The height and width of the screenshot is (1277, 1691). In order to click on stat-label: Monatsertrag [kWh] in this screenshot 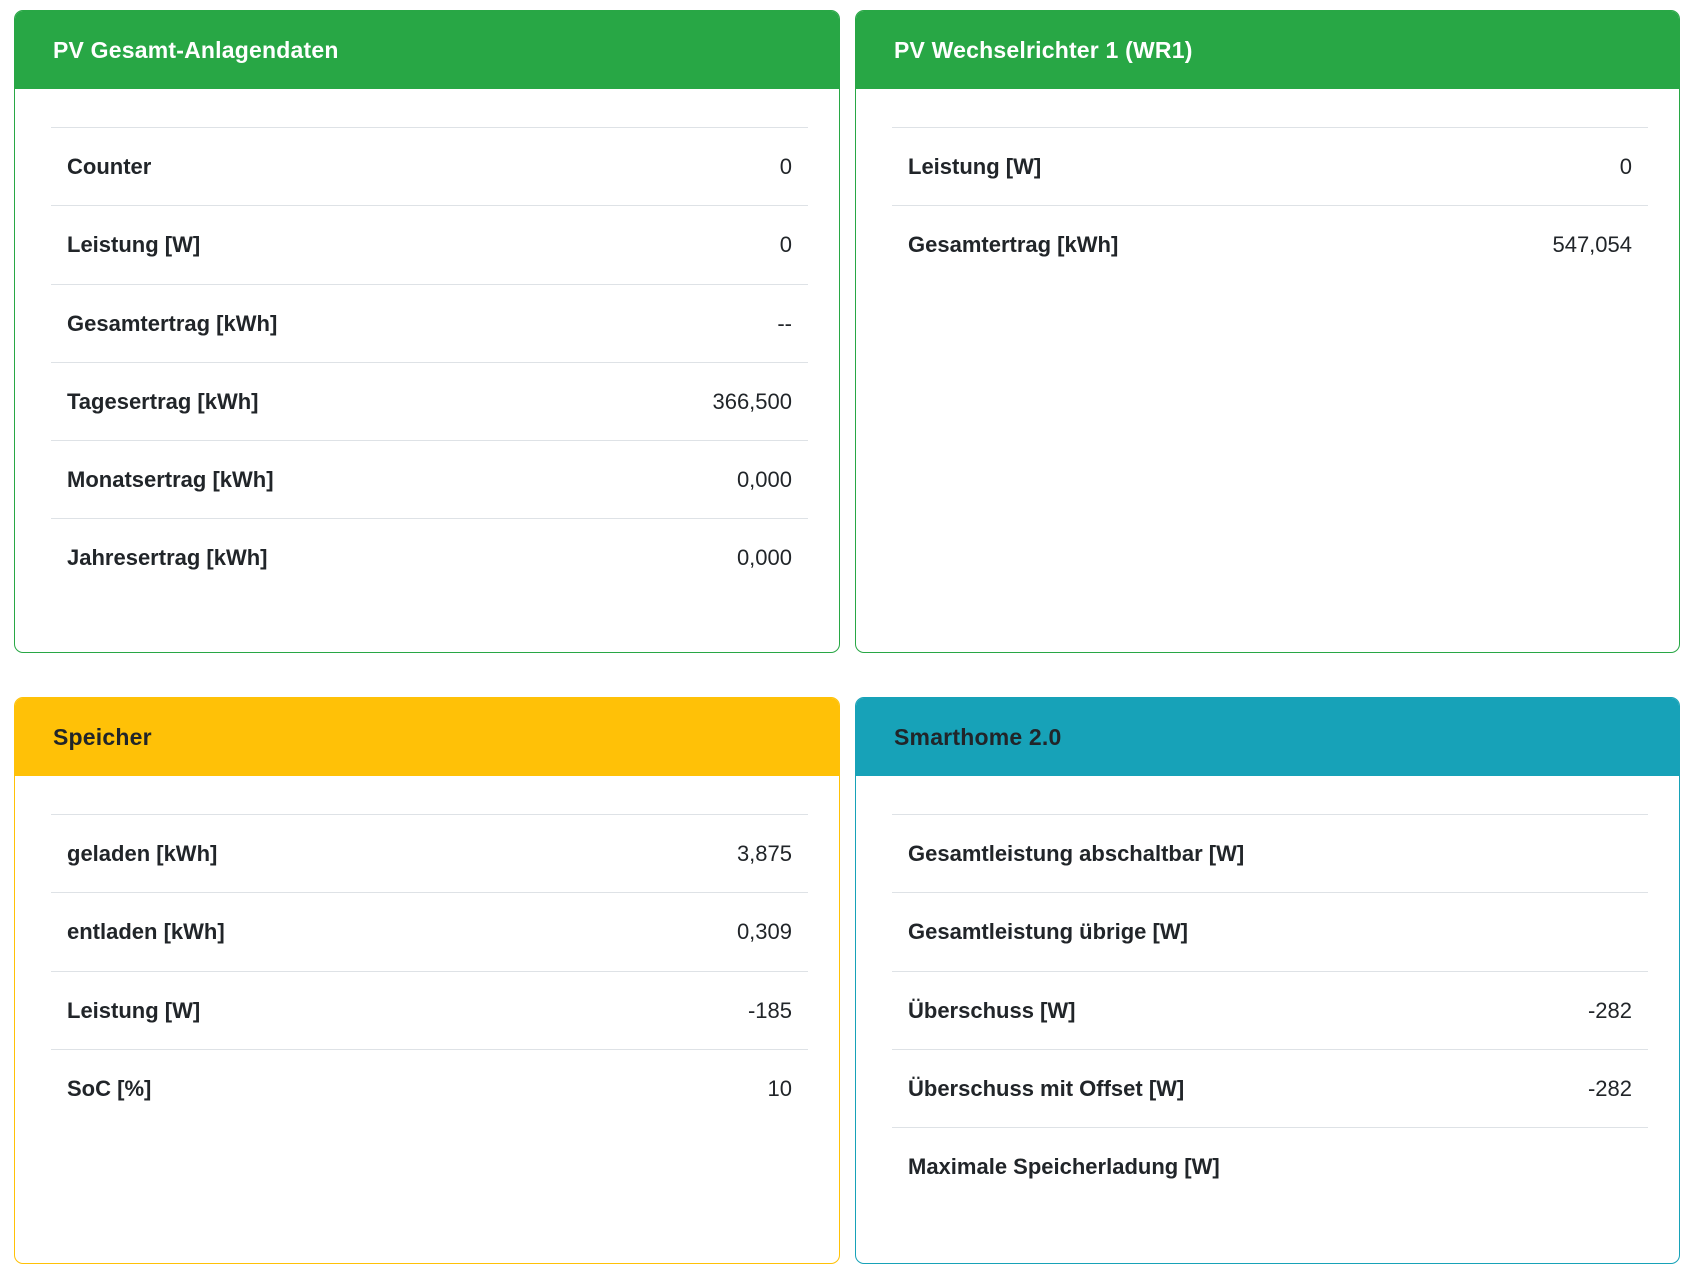, I will do `click(310, 479)`.